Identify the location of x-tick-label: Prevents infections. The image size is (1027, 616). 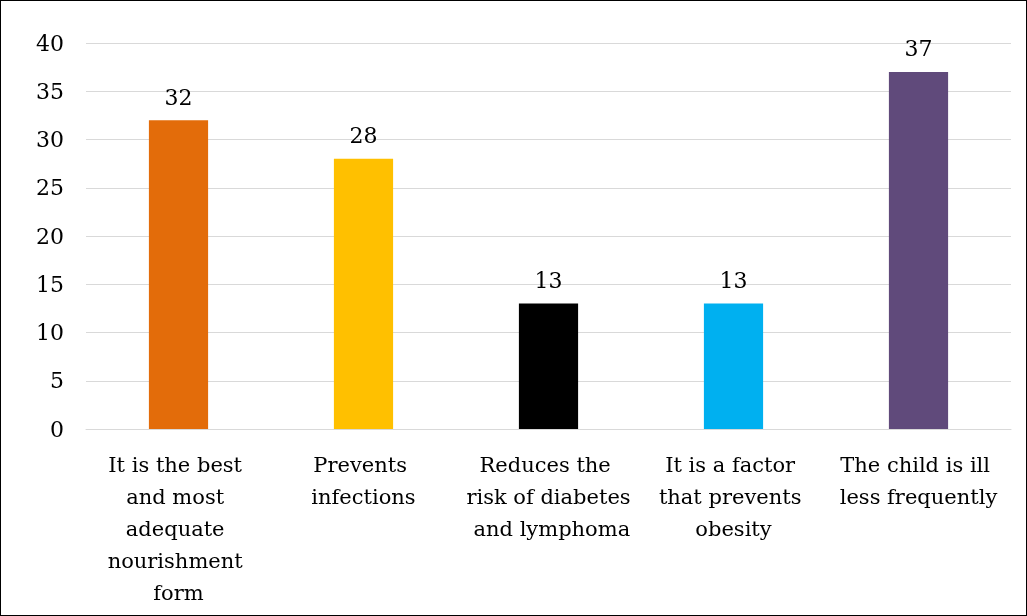
(363, 481).